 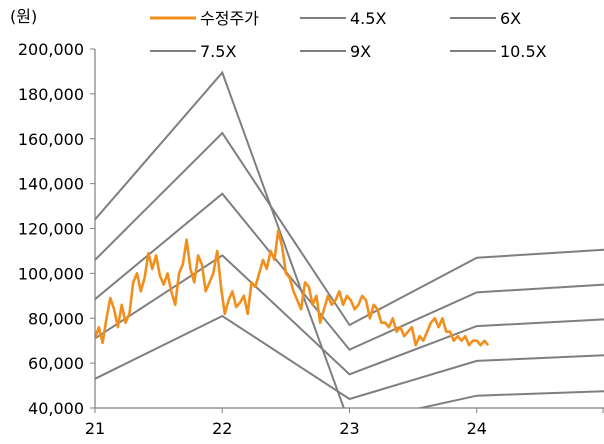 What do you see at coordinates (360, 51) in the screenshot?
I see `legend-label: 9X` at bounding box center [360, 51].